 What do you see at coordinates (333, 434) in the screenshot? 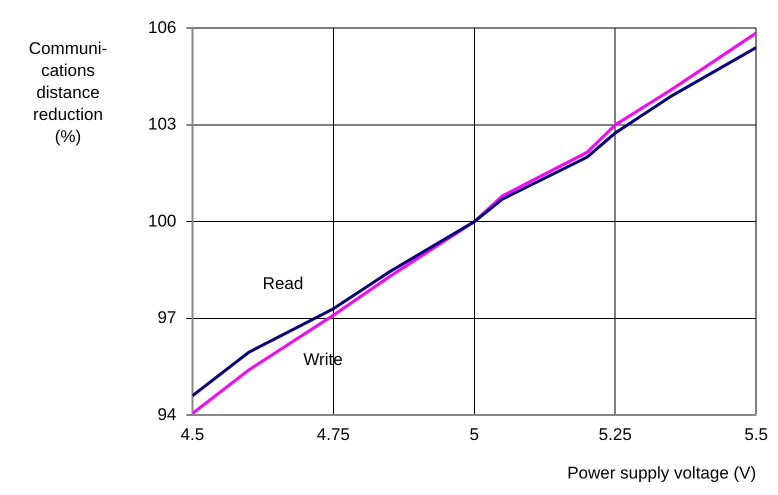
I see `x-tick-label: 4.75` at bounding box center [333, 434].